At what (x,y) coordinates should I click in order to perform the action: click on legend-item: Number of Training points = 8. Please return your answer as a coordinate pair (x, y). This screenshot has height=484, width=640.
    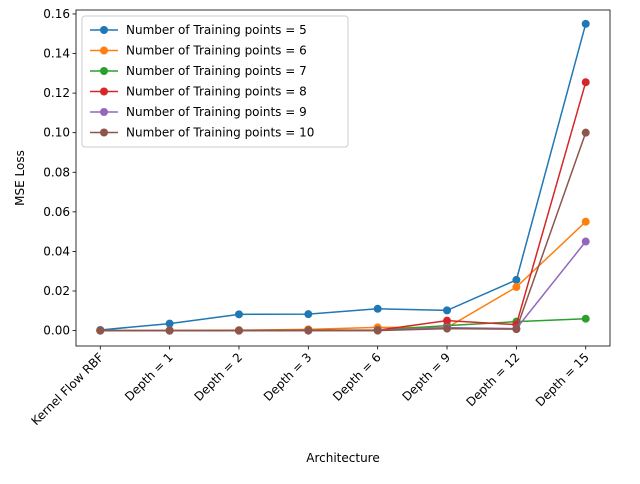
    Looking at the image, I should click on (198, 92).